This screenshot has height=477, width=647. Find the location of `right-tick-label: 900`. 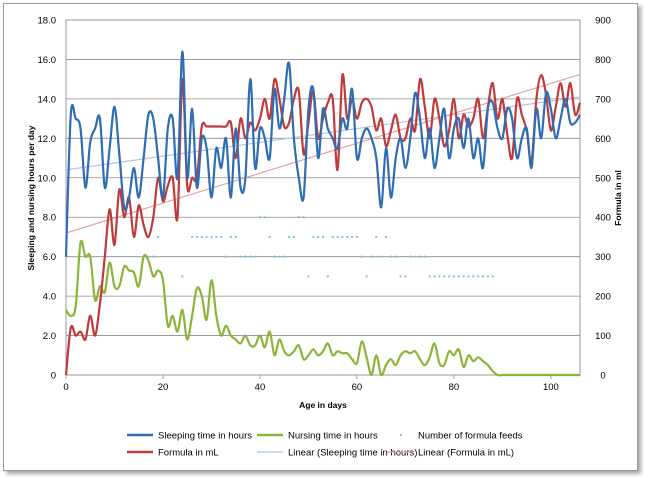

right-tick-label: 900 is located at coordinates (603, 21).